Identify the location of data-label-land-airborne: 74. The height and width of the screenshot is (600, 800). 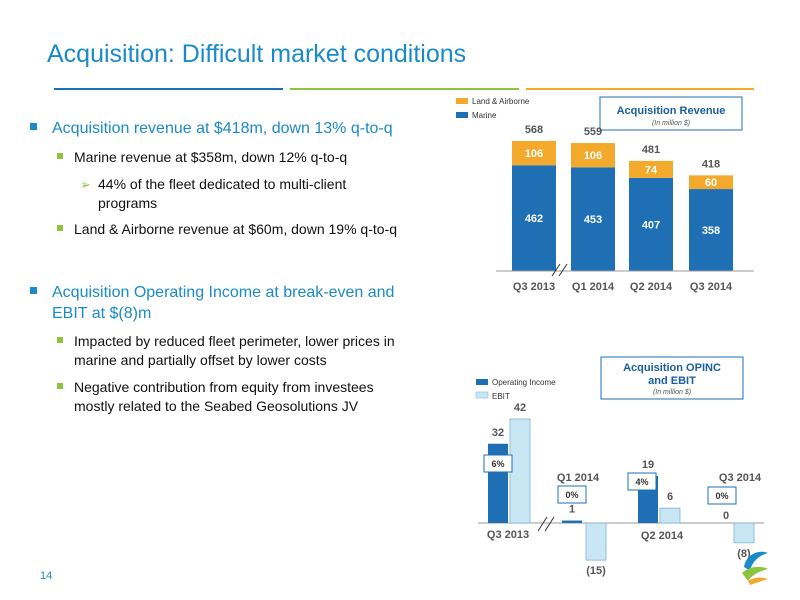
(651, 170).